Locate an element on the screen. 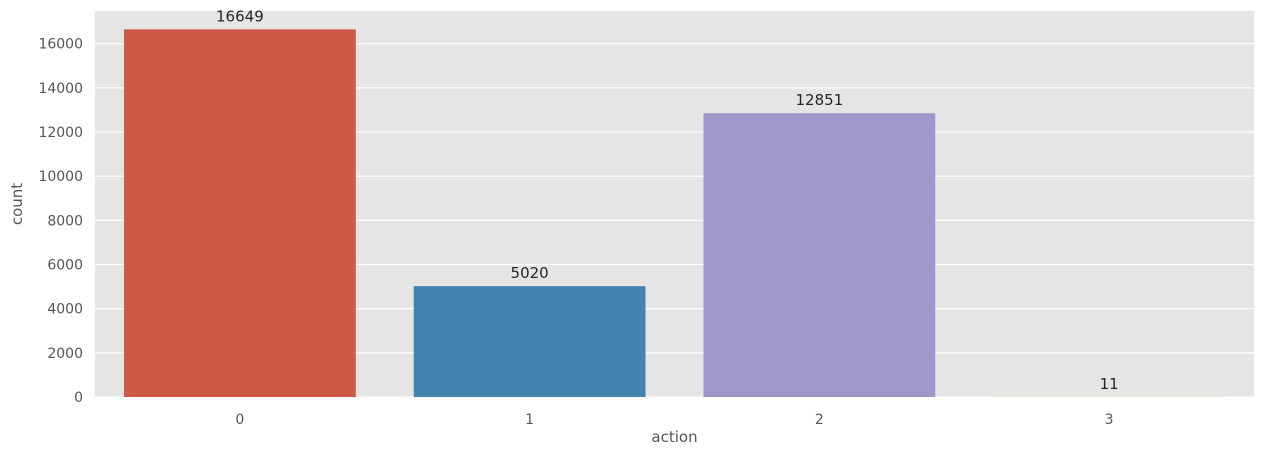 Image resolution: width=1265 pixels, height=455 pixels. x-axis-label: action is located at coordinates (674, 437).